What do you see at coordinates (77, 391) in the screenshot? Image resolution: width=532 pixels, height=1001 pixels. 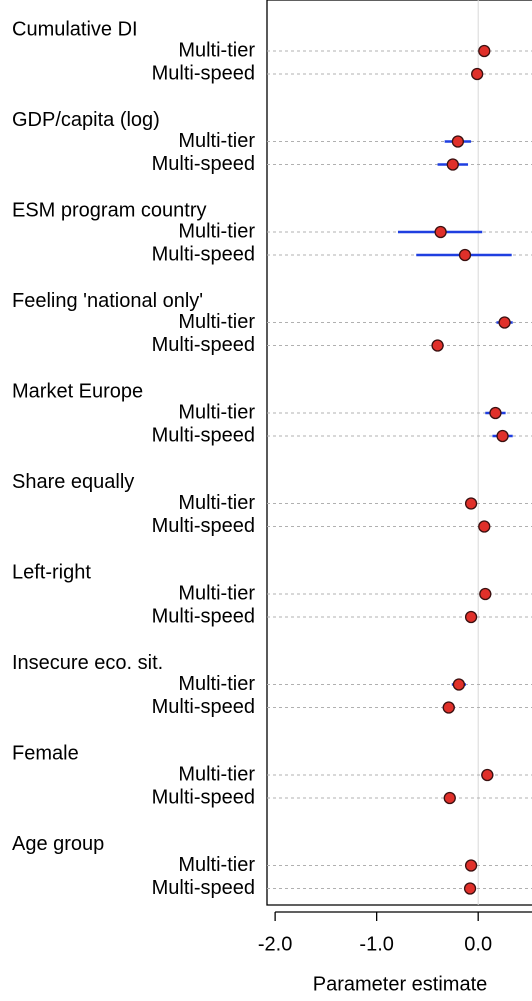 I see `group-label: Market Europe` at bounding box center [77, 391].